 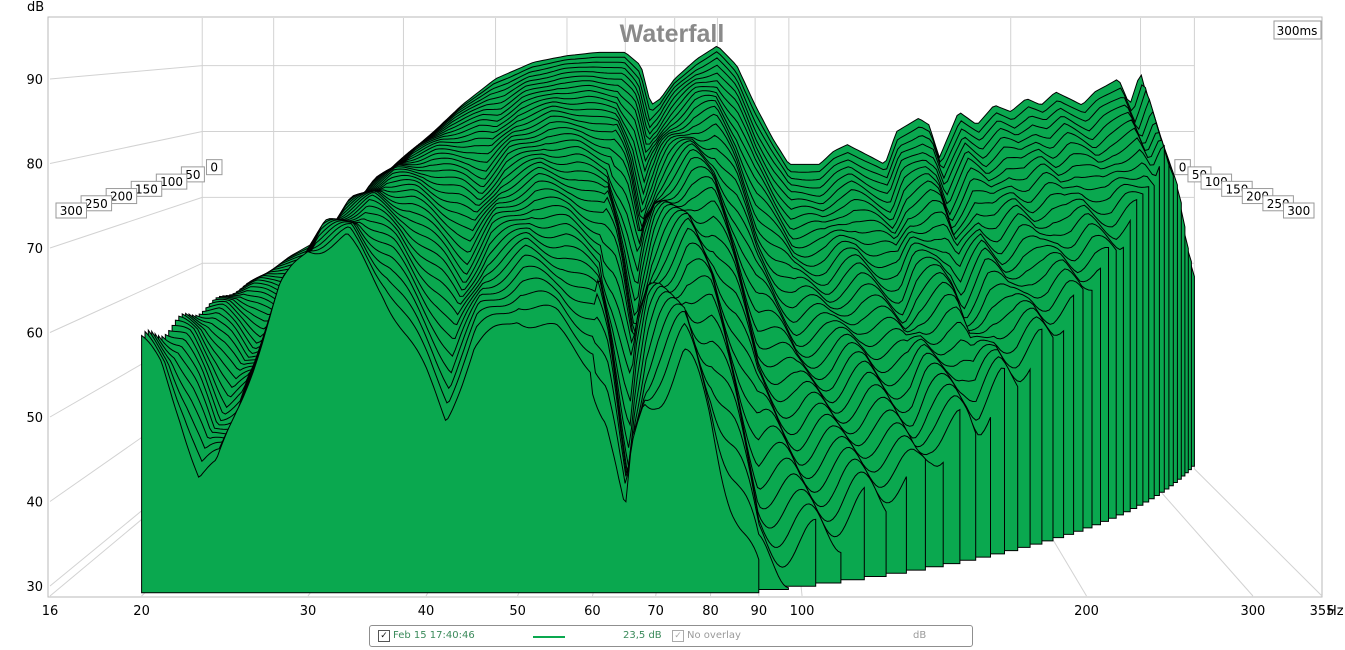 What do you see at coordinates (141, 611) in the screenshot?
I see `x-tick-label: 20` at bounding box center [141, 611].